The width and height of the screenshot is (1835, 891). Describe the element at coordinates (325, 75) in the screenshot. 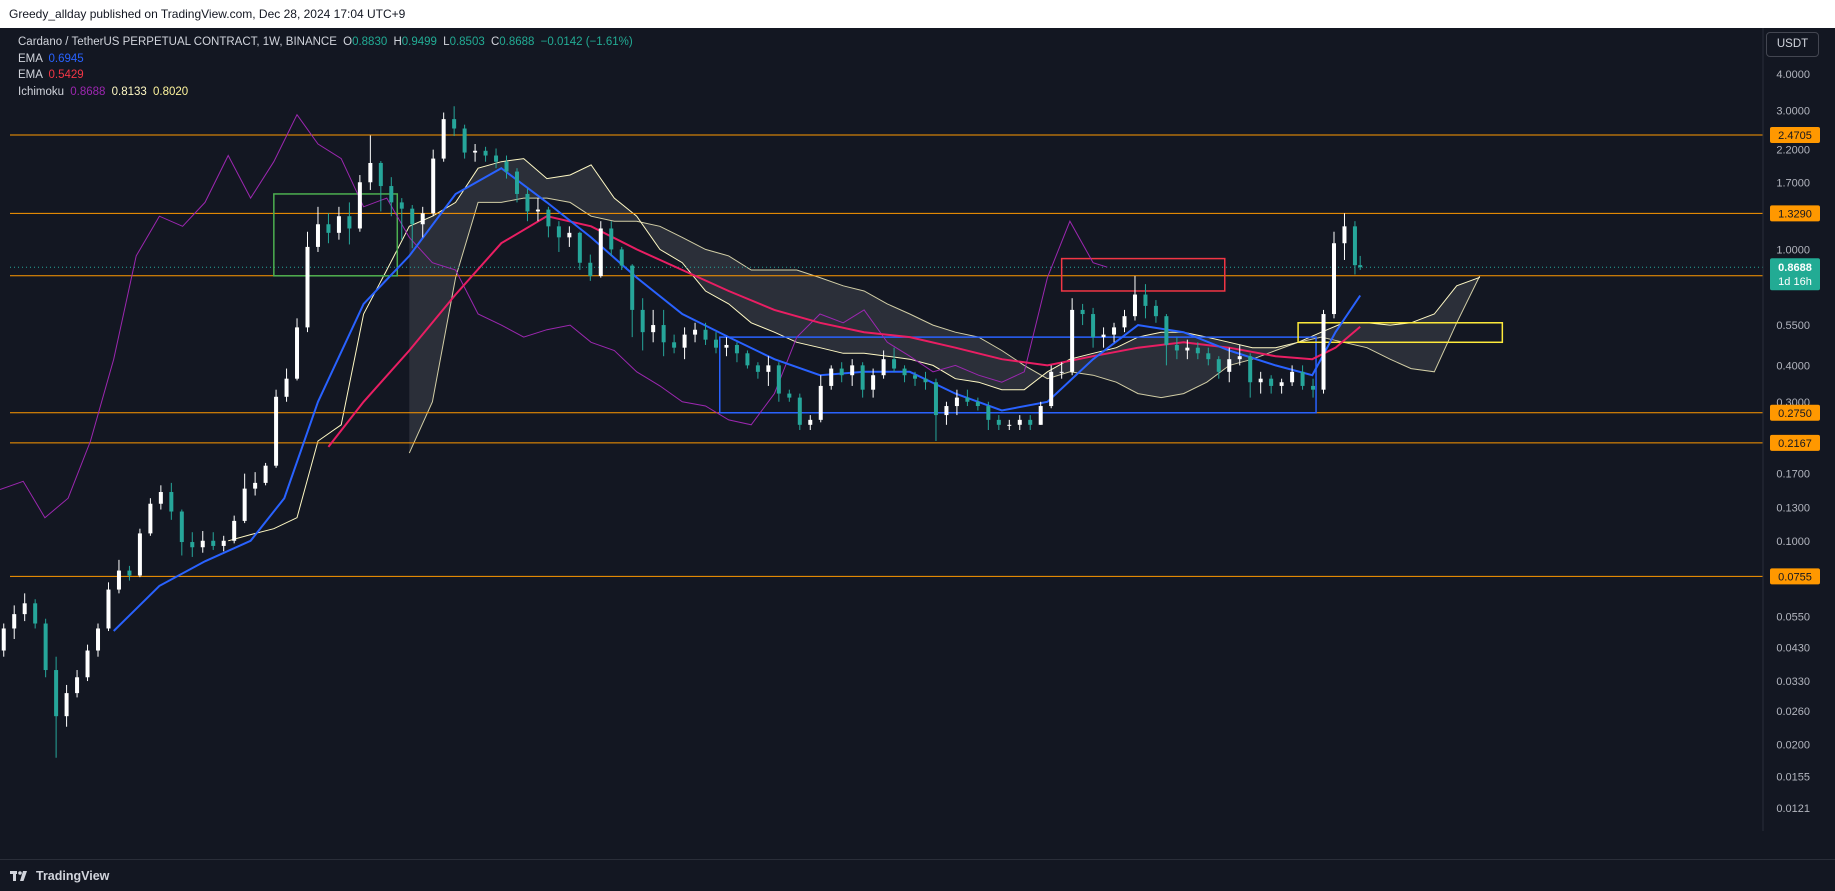

I see `legend-ema-slow: EMA 0.5429` at that location.